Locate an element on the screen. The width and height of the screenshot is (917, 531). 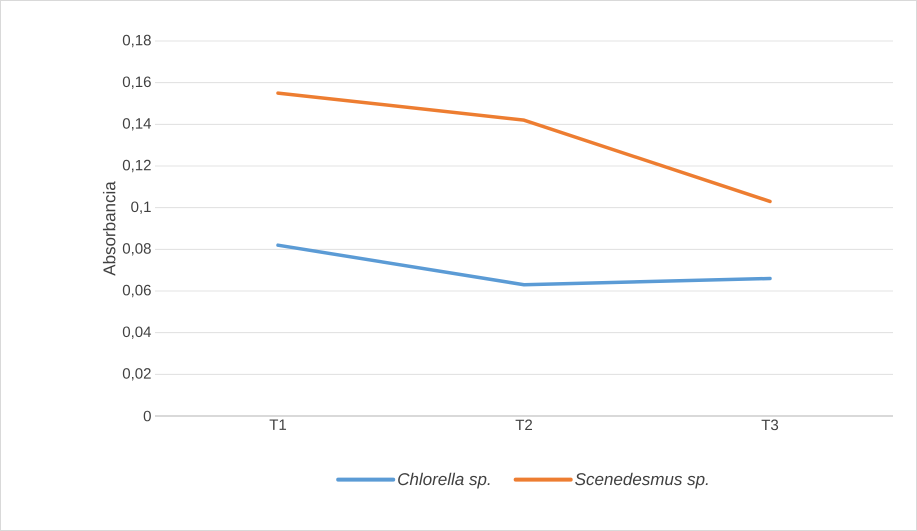
x-tick-label: T3 is located at coordinates (770, 425).